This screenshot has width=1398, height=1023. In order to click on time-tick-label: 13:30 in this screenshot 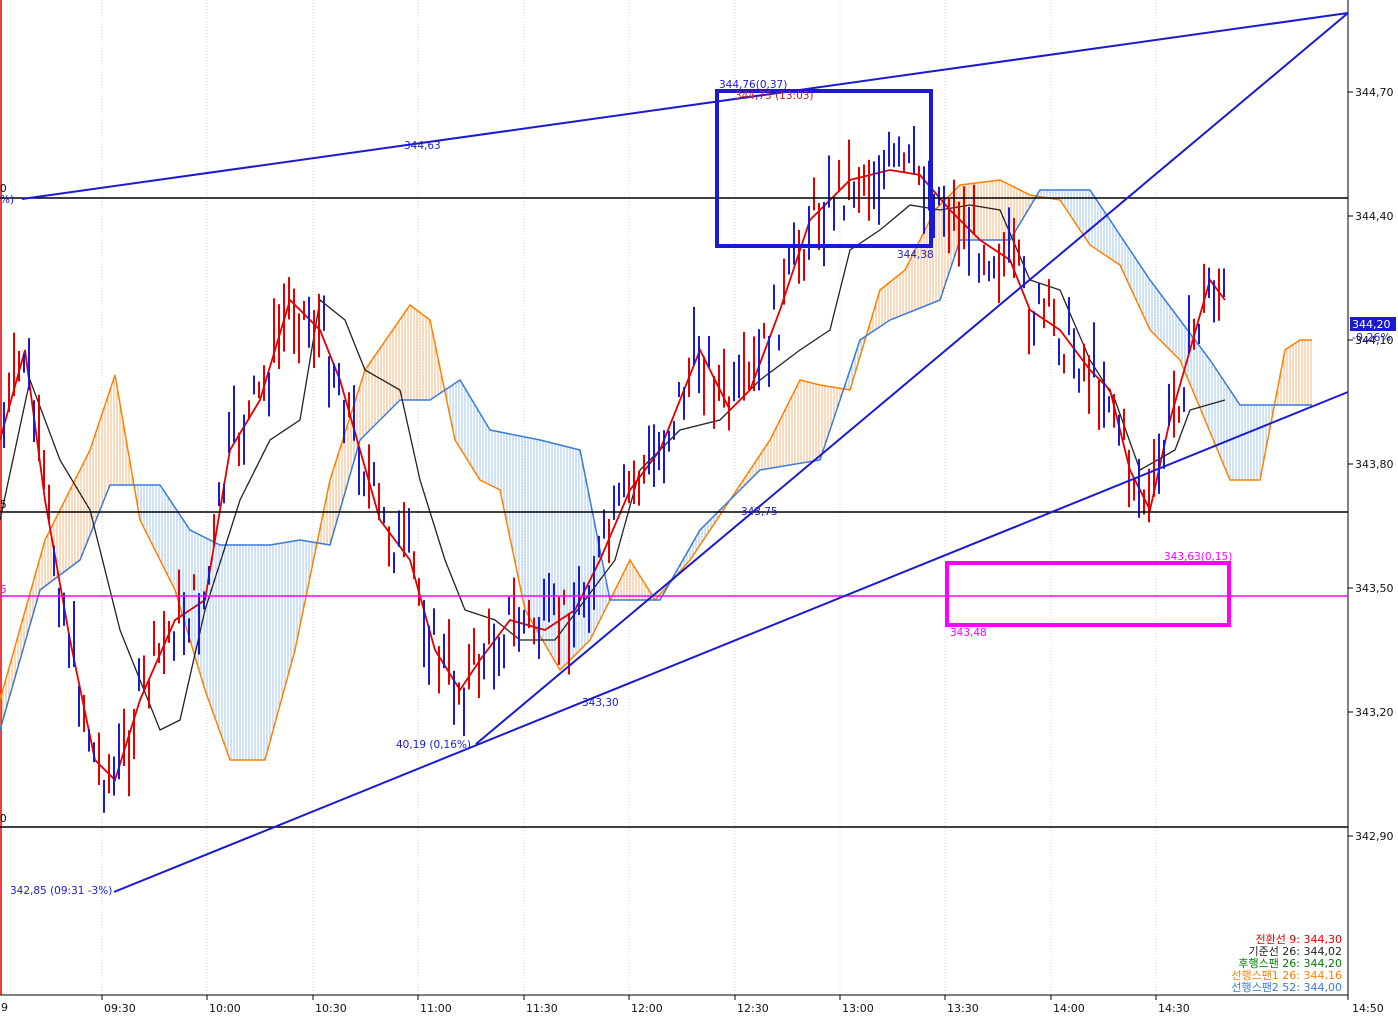, I will do `click(963, 1008)`.